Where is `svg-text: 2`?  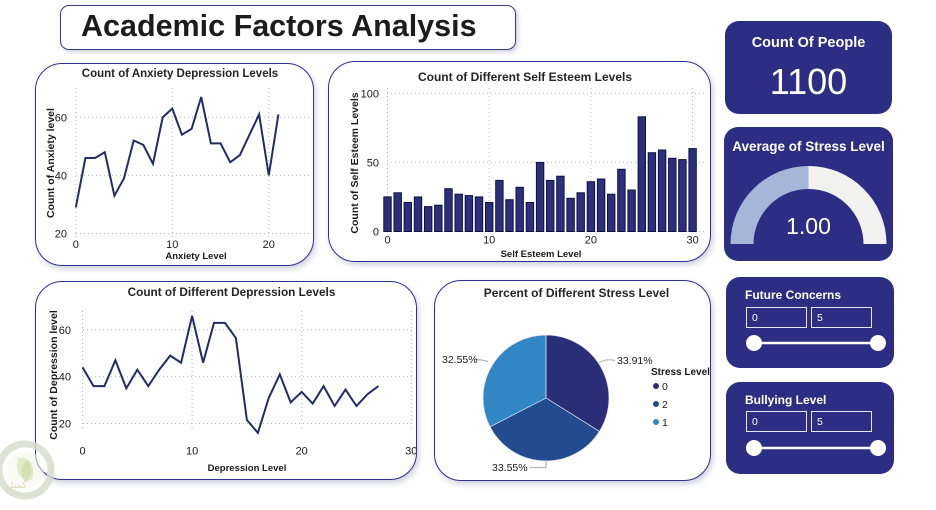 svg-text: 2 is located at coordinates (665, 405).